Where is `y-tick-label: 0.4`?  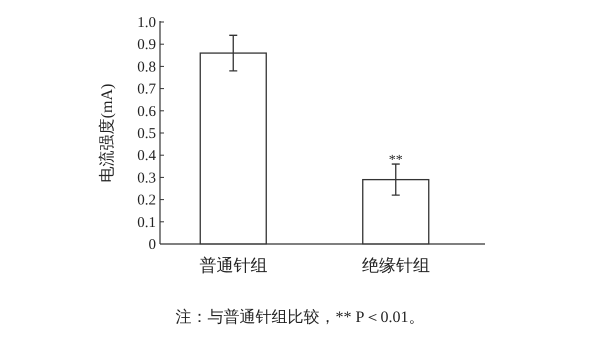
y-tick-label: 0.4 is located at coordinates (146, 156).